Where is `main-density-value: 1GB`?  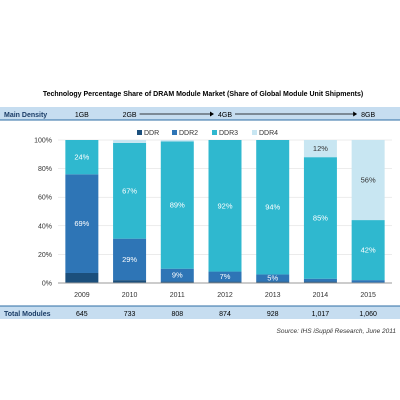
main-density-value: 1GB is located at coordinates (82, 115).